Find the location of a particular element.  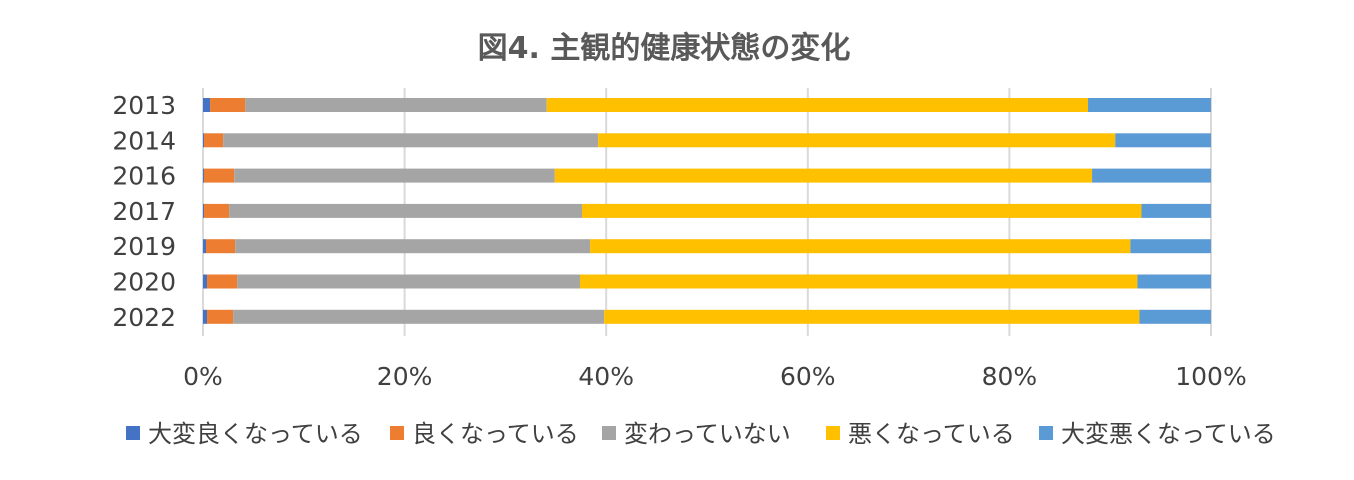

x-tick-label: 100% is located at coordinates (1210, 376).